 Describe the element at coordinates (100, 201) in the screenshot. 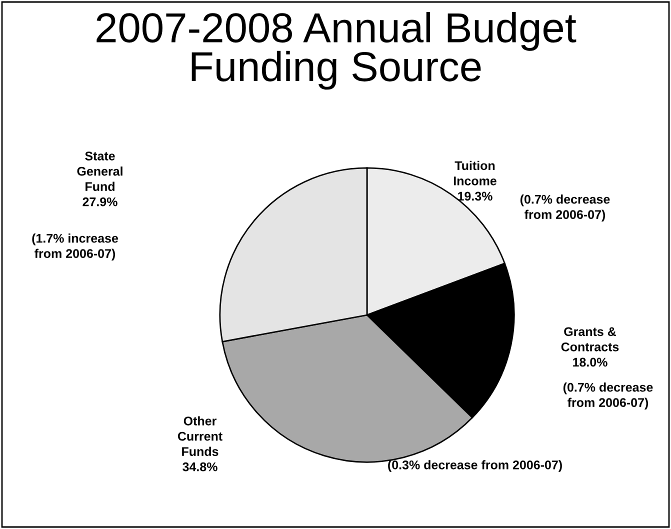

I see `data-label: 27.9%` at that location.